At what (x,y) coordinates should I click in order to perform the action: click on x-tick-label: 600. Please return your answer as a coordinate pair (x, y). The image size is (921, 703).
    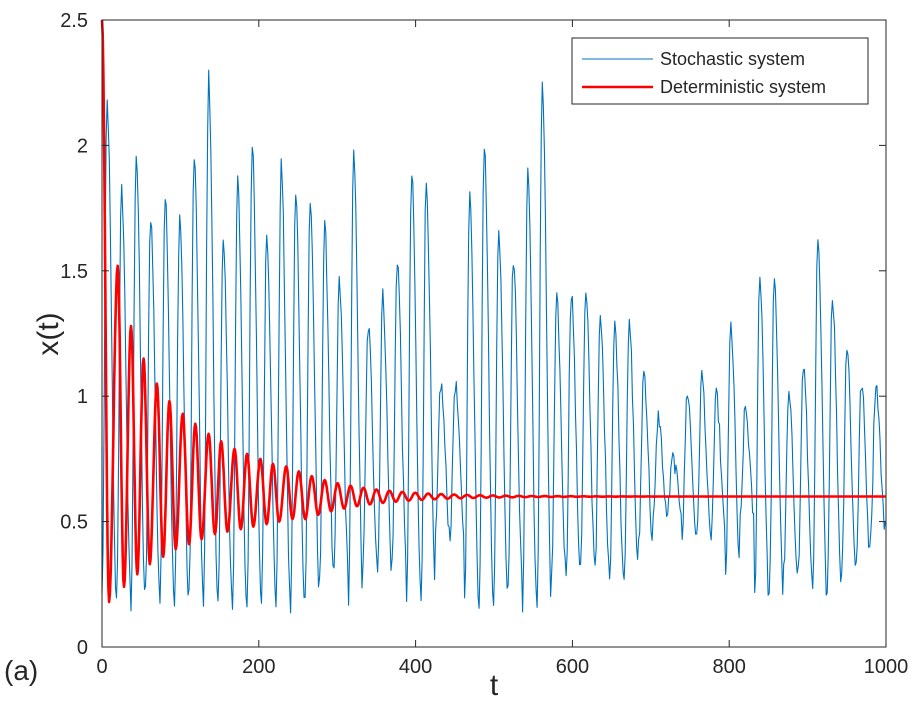
    Looking at the image, I should click on (572, 667).